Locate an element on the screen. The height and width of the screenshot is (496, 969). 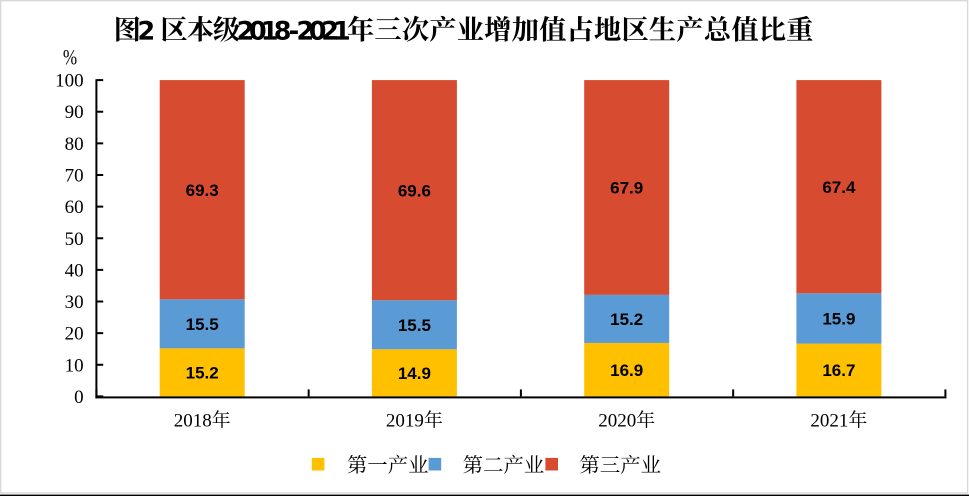
svg-text: 15.9 is located at coordinates (838, 319).